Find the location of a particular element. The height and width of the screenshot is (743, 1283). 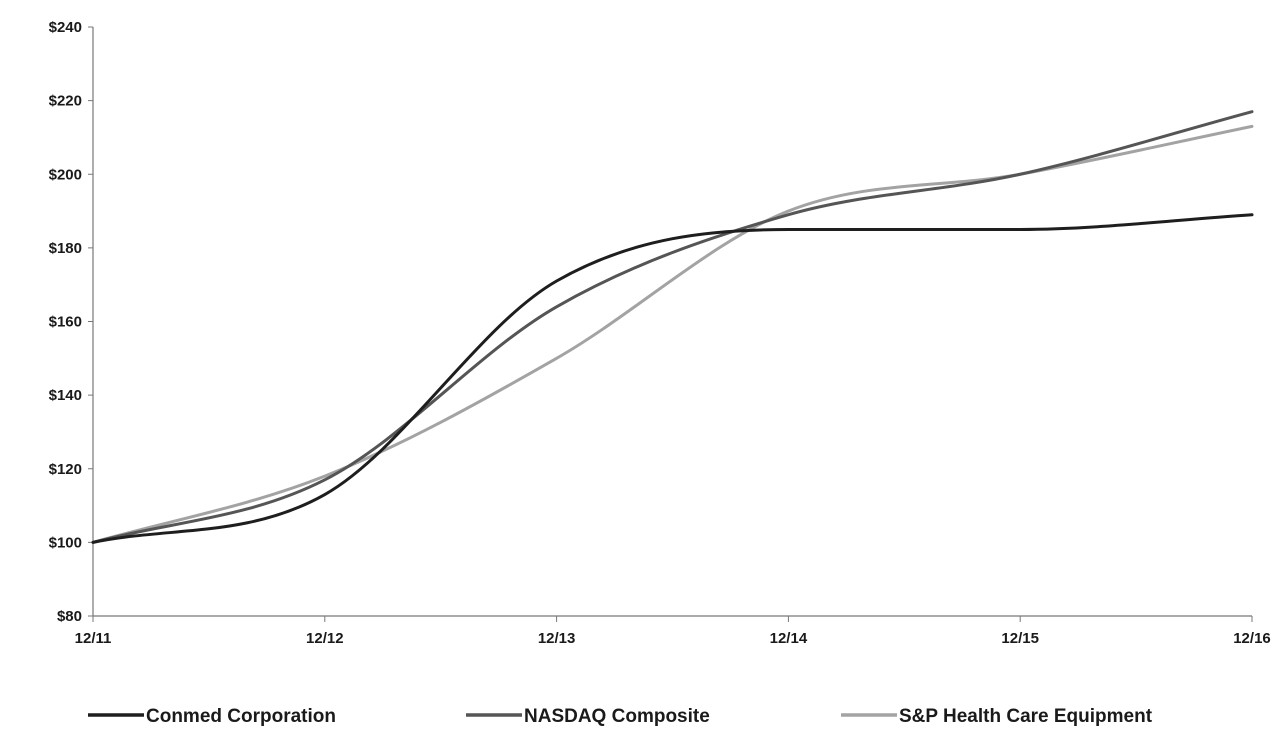

y-tick-label: $120 is located at coordinates (65, 469).